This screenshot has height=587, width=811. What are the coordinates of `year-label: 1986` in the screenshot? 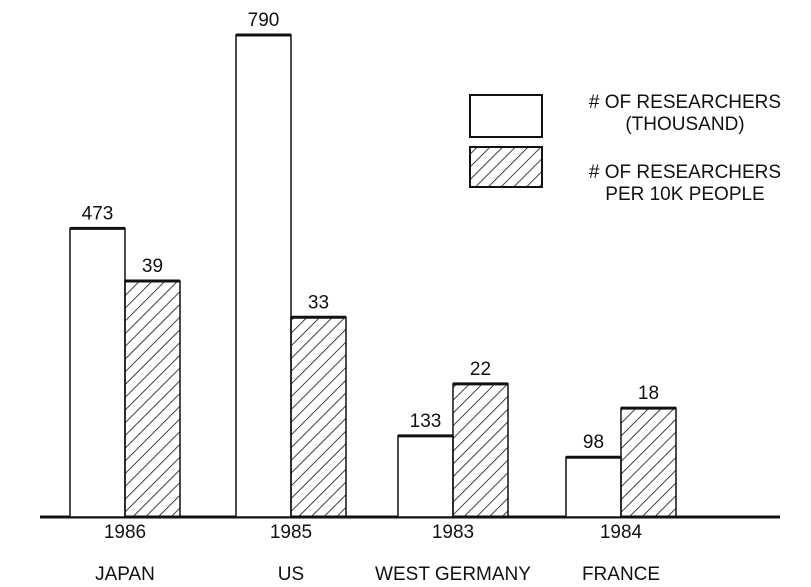 It's located at (125, 532).